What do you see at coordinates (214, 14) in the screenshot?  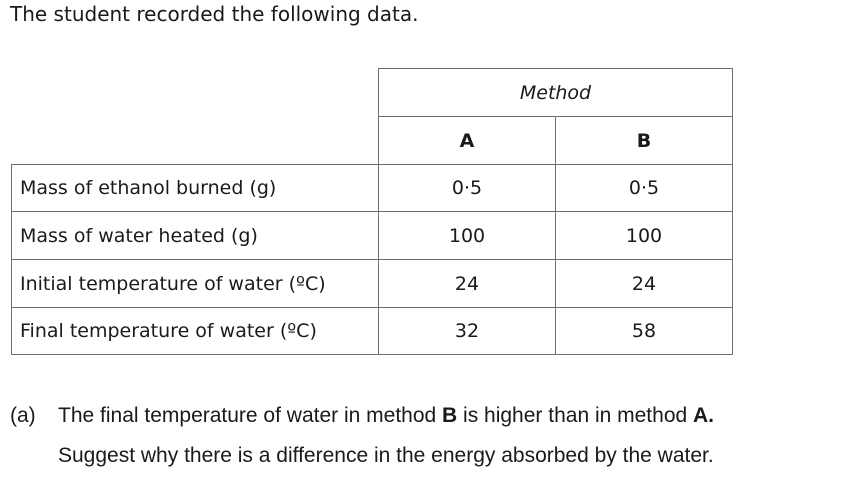 I see `intro-text: The student recorded the following data.` at bounding box center [214, 14].